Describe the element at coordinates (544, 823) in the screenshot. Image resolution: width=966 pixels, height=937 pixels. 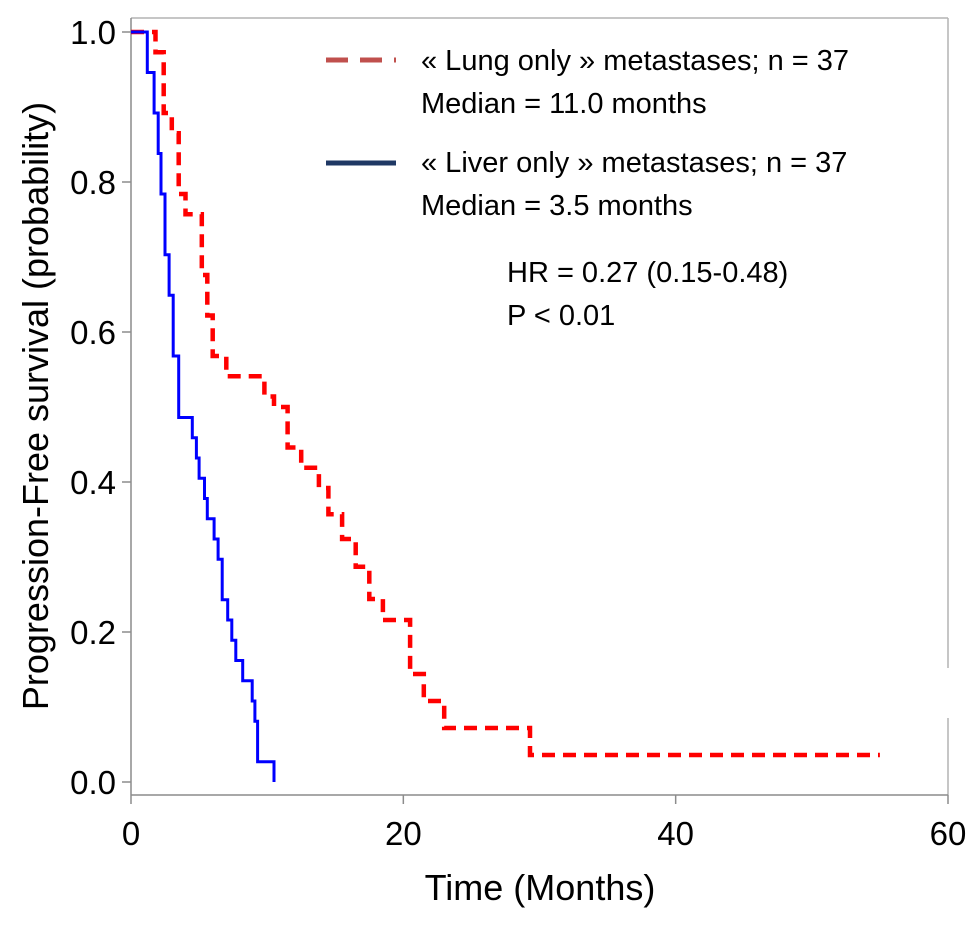
I see `x-axis-ticks: 0 20 40 60` at that location.